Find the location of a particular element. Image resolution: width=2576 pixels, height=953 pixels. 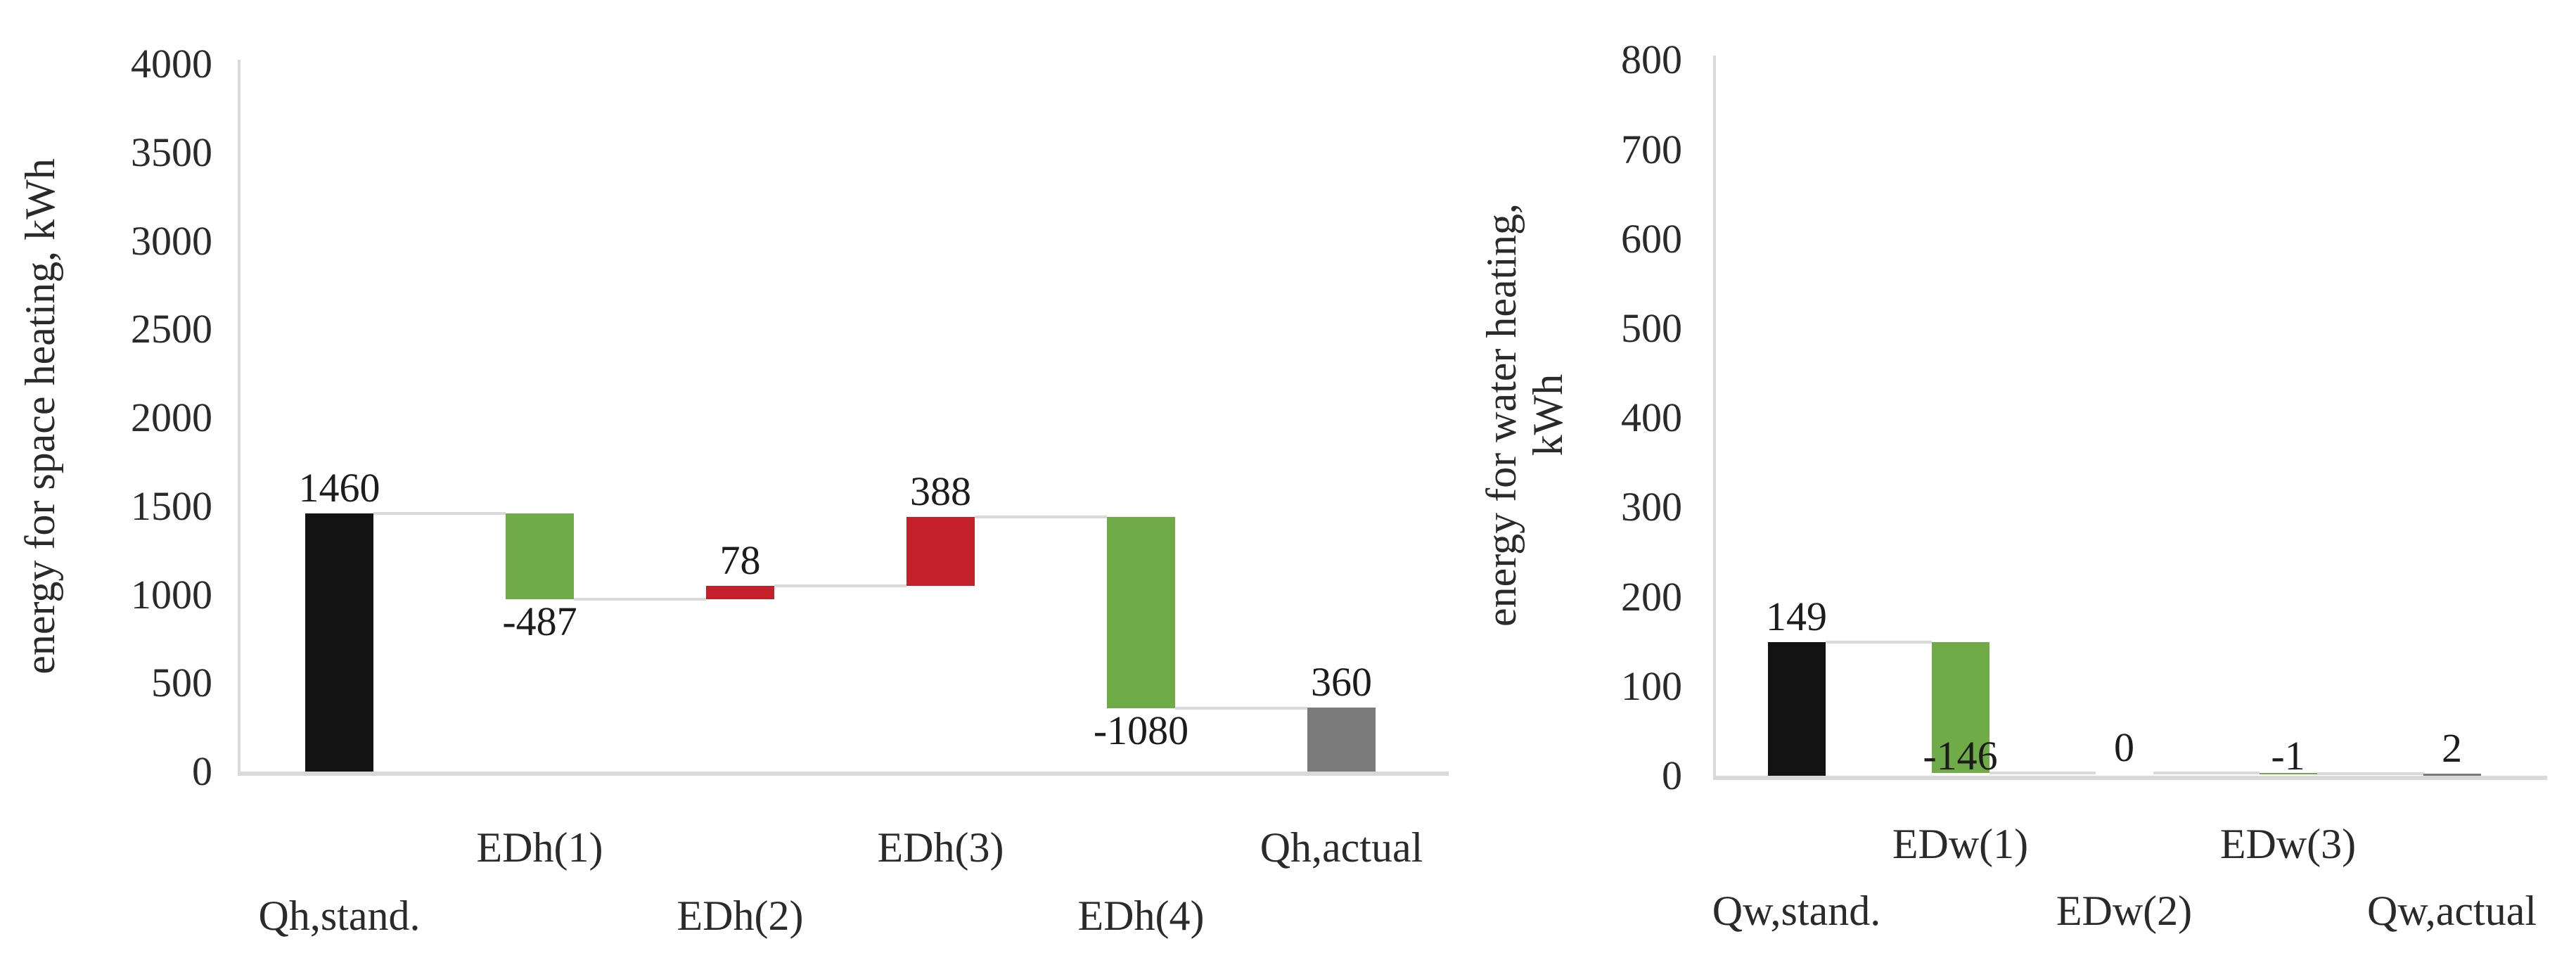

space-heating-category-label-EDh(2): EDh(2) is located at coordinates (740, 916).